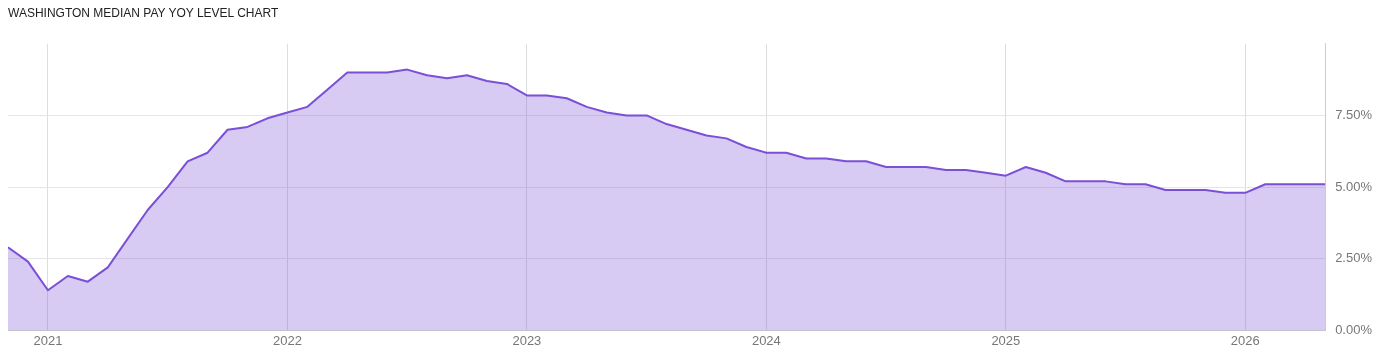 The height and width of the screenshot is (357, 1400). Describe the element at coordinates (144, 14) in the screenshot. I see `chart-title: WASHINGTON MEDIAN PAY YOY LEVEL CHART` at that location.